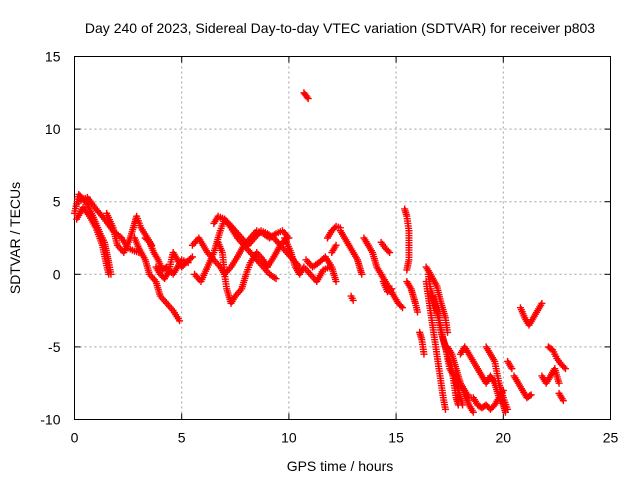 This screenshot has width=640, height=480. I want to click on y-tick-label: 5, so click(57, 202).